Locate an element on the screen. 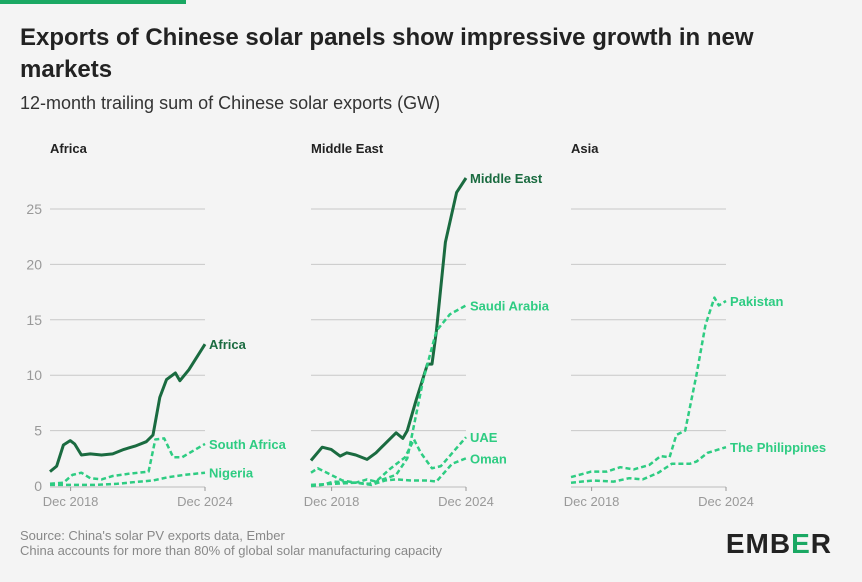  series-line-the-philippines is located at coordinates (648, 465).